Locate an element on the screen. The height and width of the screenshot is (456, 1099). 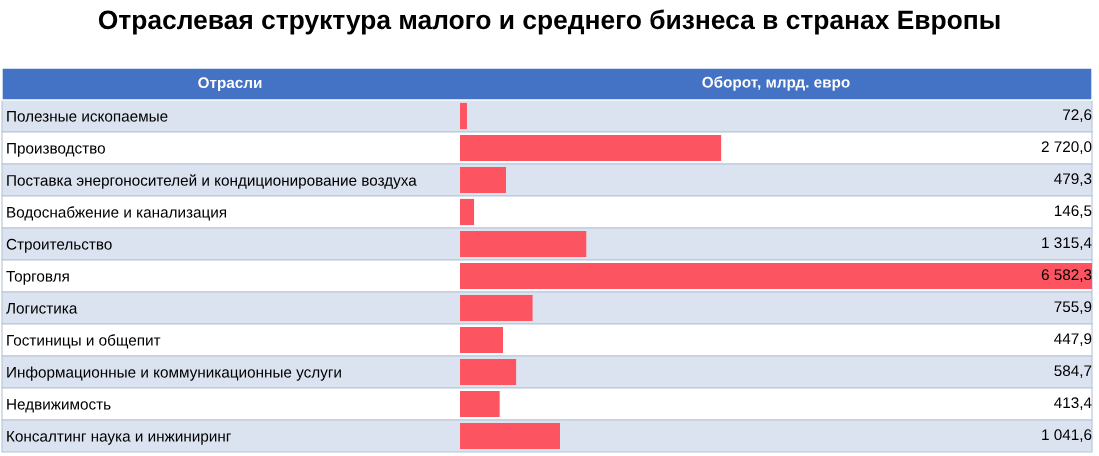
data-label: 479,3 is located at coordinates (1073, 179).